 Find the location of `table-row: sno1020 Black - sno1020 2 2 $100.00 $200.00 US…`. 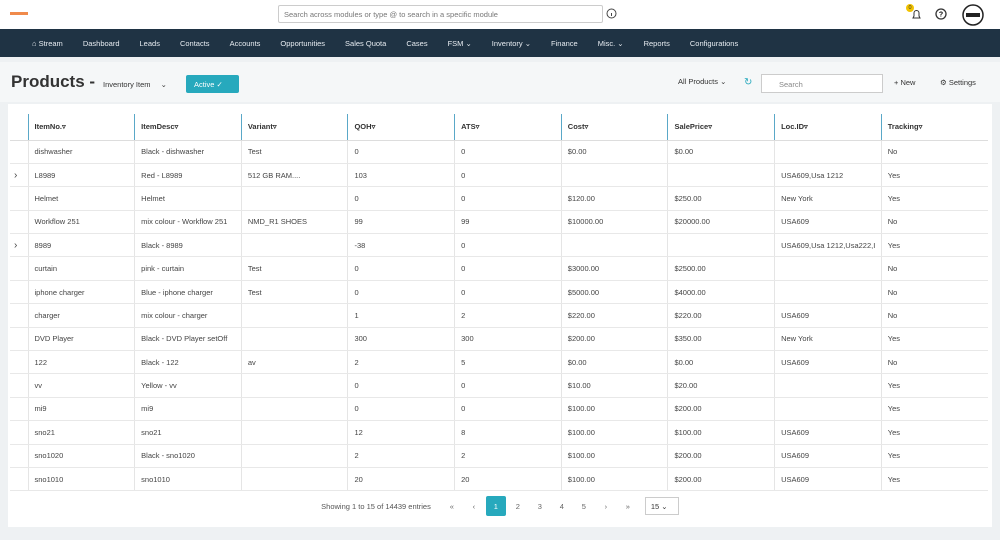

table-row: sno1020 Black - sno1020 2 2 $100.00 $200.00 US… is located at coordinates (499, 456).